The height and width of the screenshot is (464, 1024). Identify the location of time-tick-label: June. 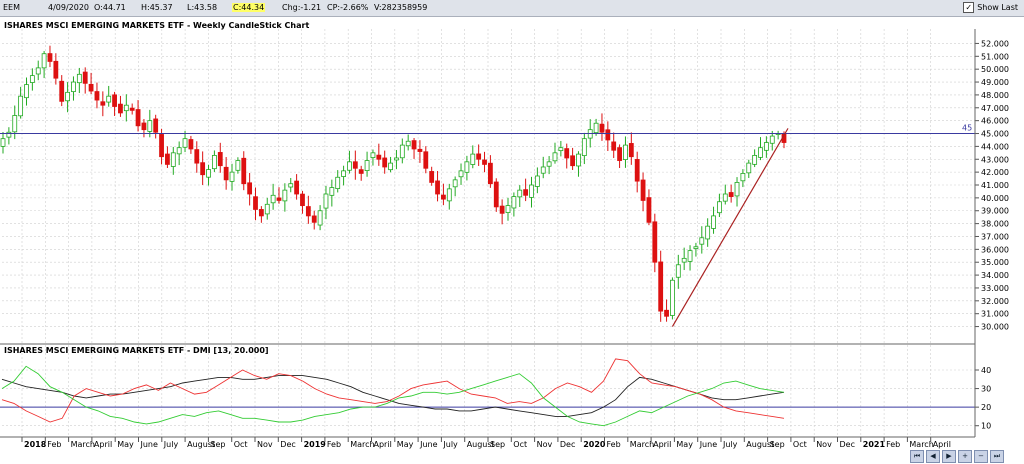
(428, 444).